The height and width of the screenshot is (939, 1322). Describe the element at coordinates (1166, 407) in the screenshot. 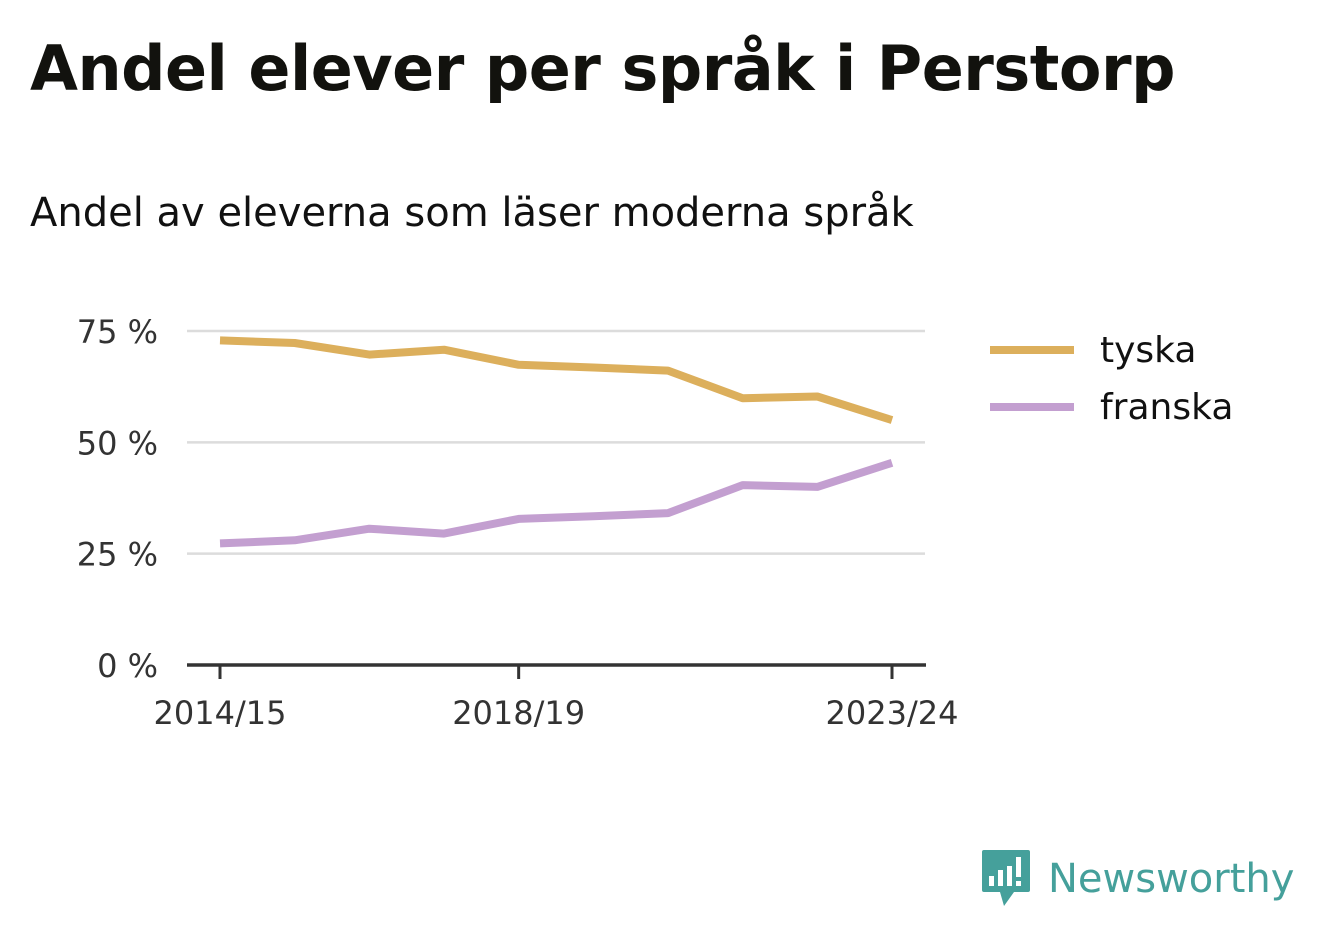

I see `legend-label-franska: franska` at that location.